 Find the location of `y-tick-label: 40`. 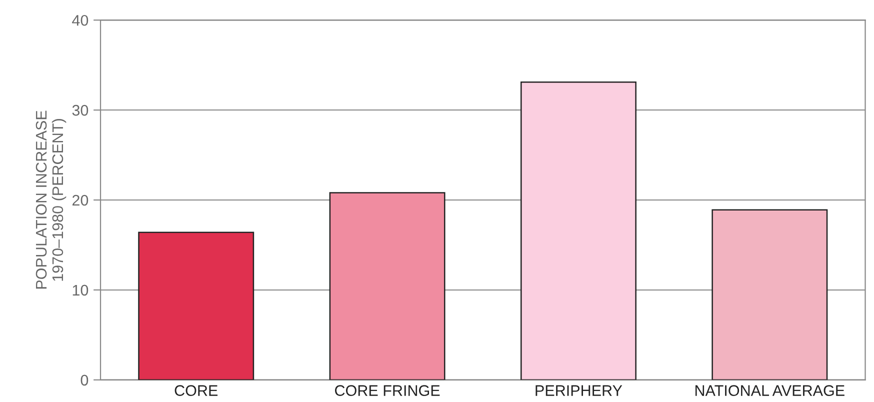

y-tick-label: 40 is located at coordinates (80, 20).